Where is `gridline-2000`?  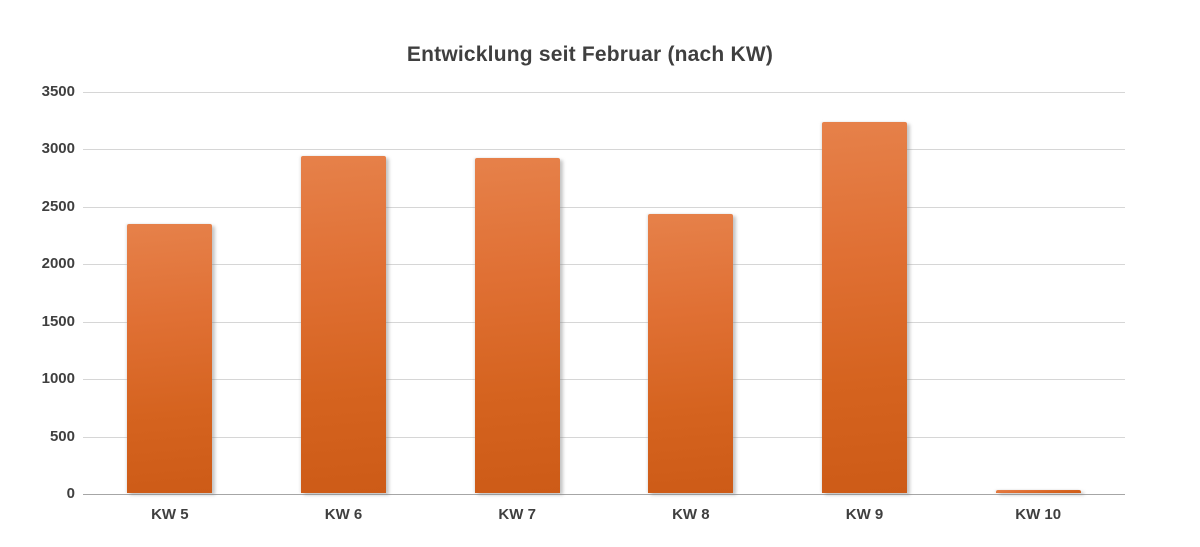 gridline-2000 is located at coordinates (604, 265).